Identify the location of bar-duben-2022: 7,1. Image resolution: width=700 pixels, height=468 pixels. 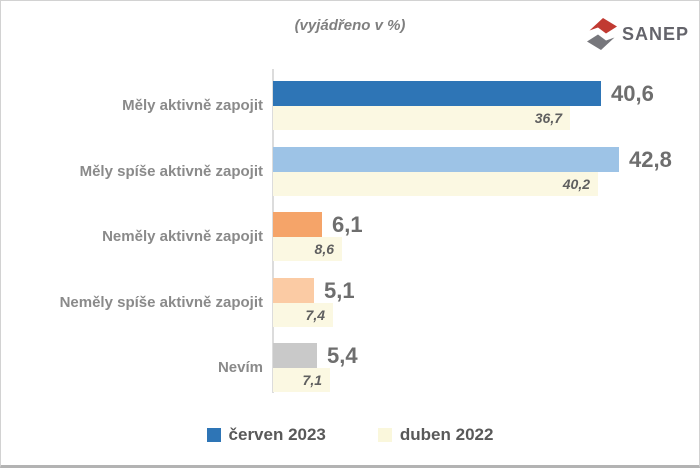
(301, 380).